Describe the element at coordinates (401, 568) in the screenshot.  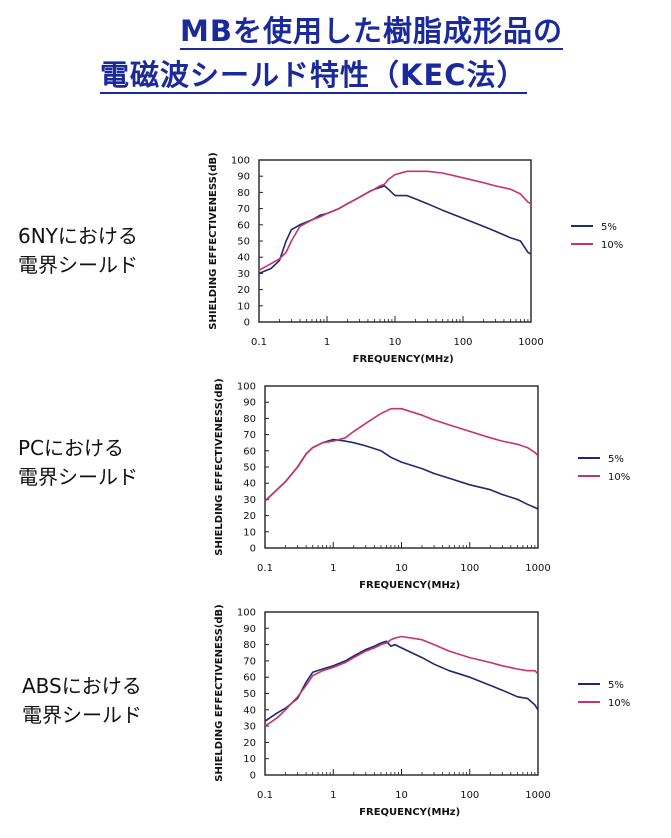
I see `chart2-x-tick-label: 10` at that location.